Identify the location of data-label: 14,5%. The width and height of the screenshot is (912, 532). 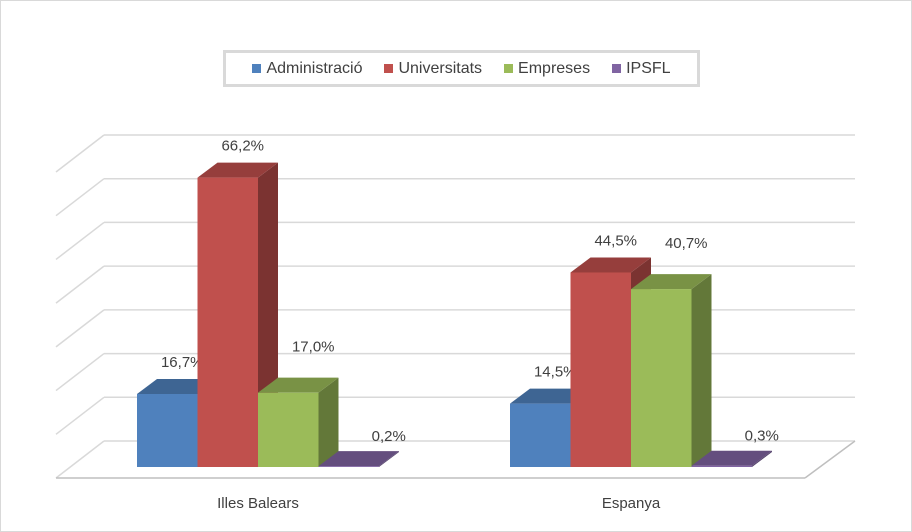
(555, 372).